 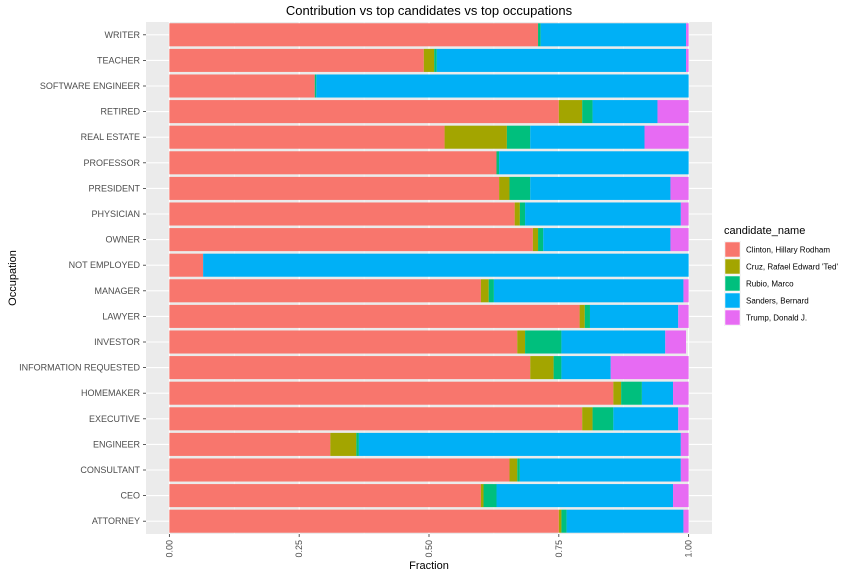 What do you see at coordinates (123, 240) in the screenshot?
I see `y-tick-label: OWNER` at bounding box center [123, 240].